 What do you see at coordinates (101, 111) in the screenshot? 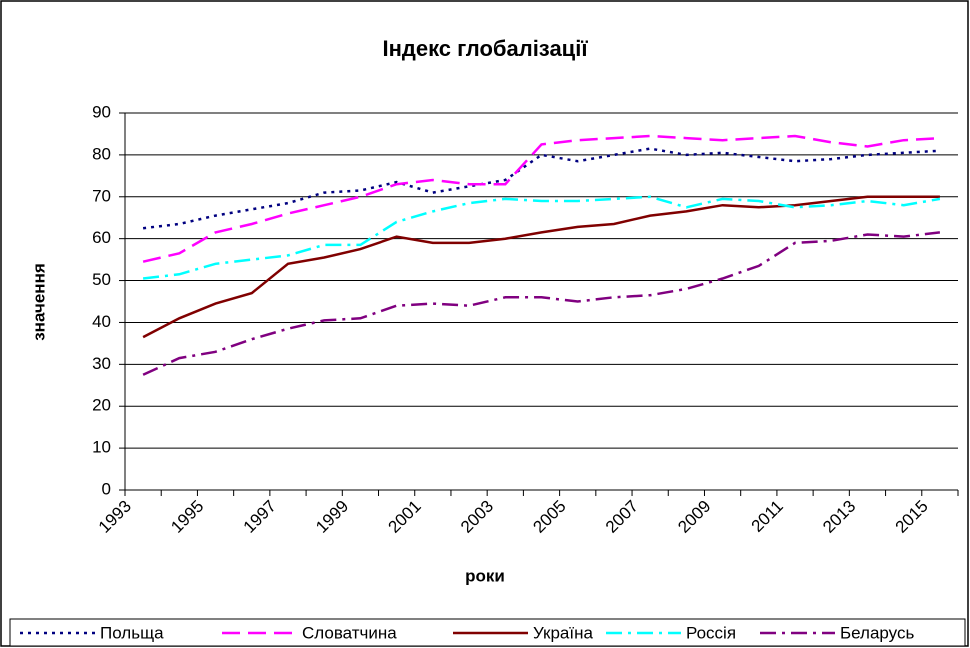
I see `y-tick-label: 90` at bounding box center [101, 111].